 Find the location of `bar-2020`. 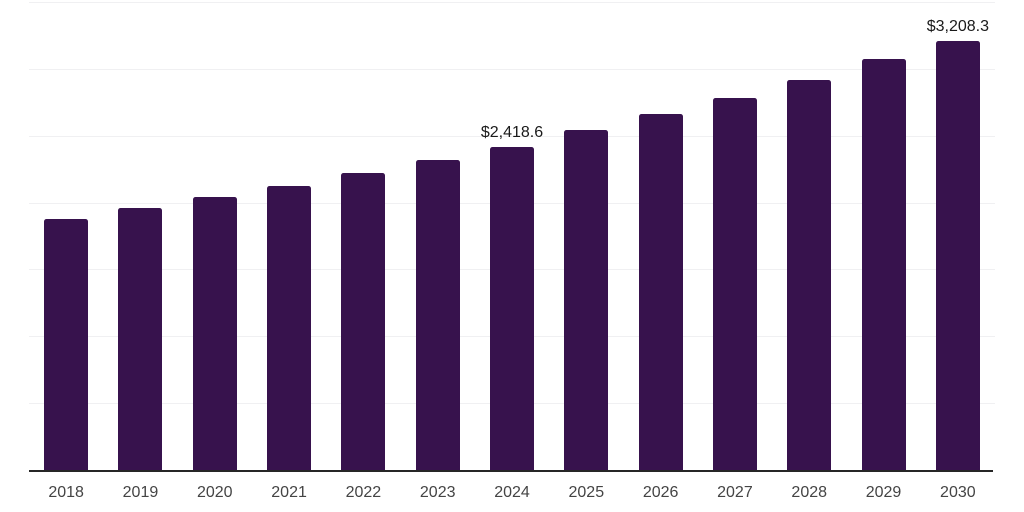

bar-2020 is located at coordinates (214, 333).